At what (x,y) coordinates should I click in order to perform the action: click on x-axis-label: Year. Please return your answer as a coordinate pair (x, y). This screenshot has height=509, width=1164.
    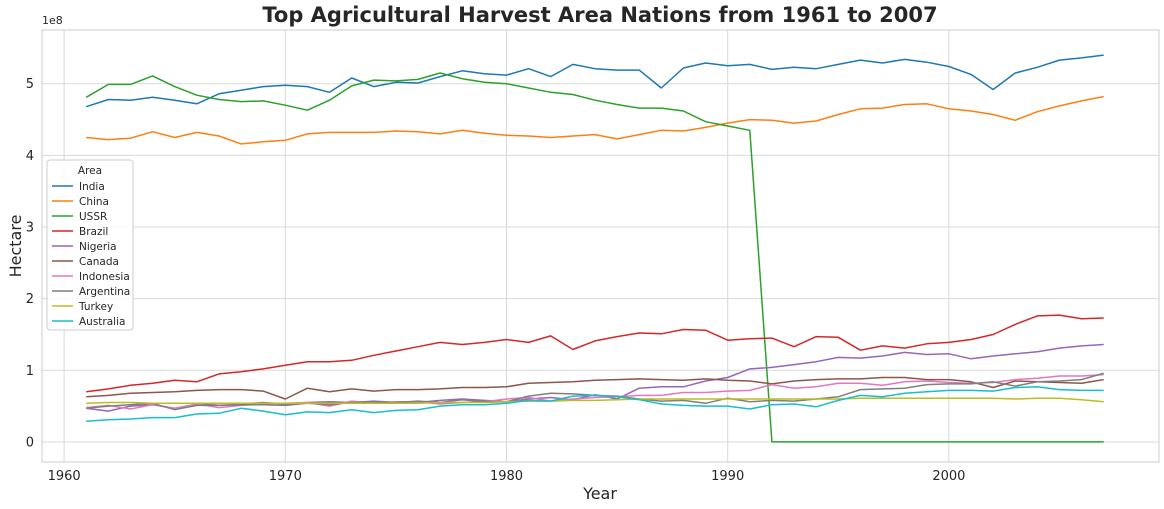
    Looking at the image, I should click on (599, 493).